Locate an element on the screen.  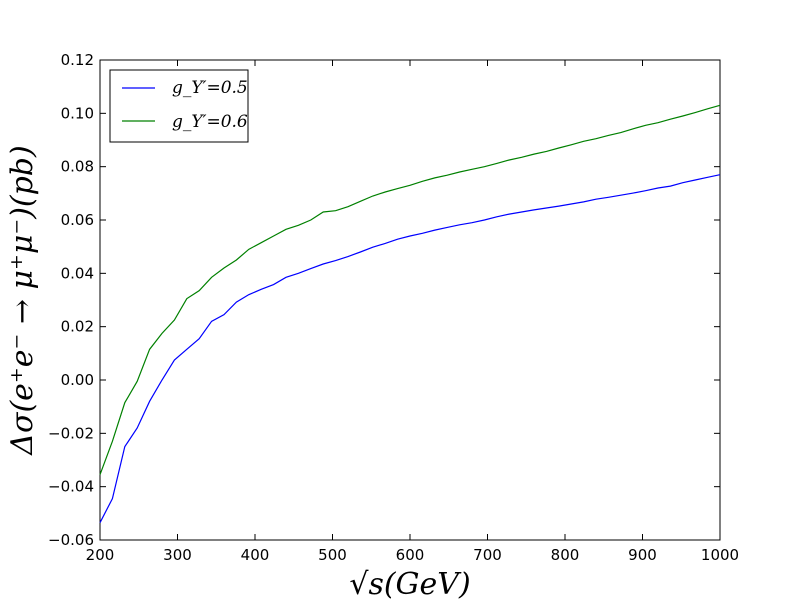
legend: g_Y′=0.5 g_Y′=0.6 is located at coordinates (179, 106).